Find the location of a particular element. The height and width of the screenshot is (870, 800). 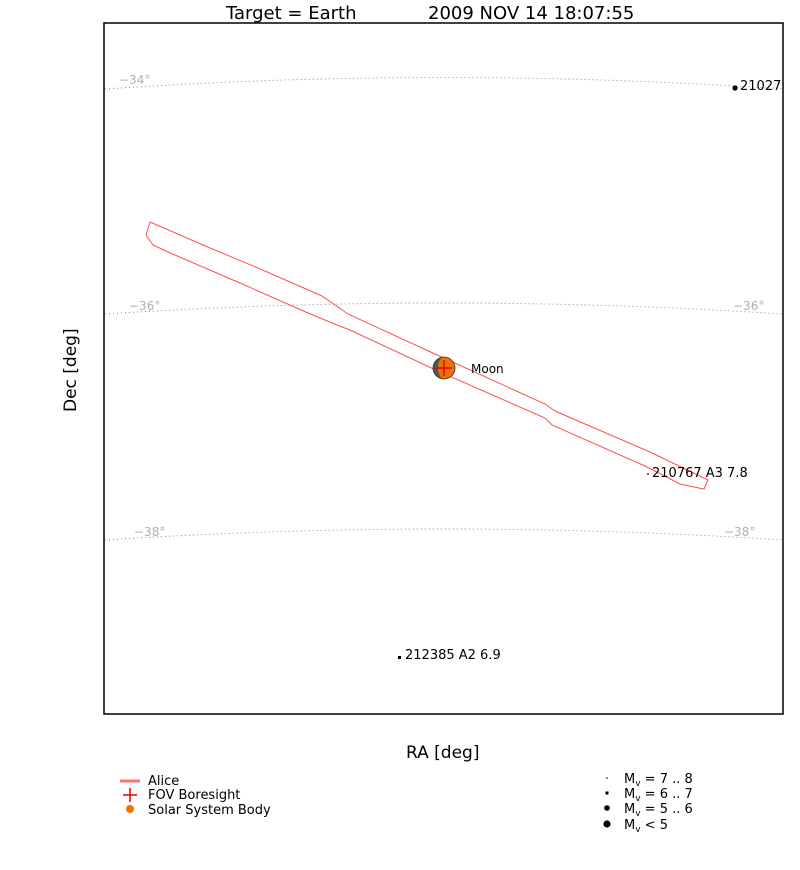

star-label: 212385 A2 6.9 is located at coordinates (453, 655).